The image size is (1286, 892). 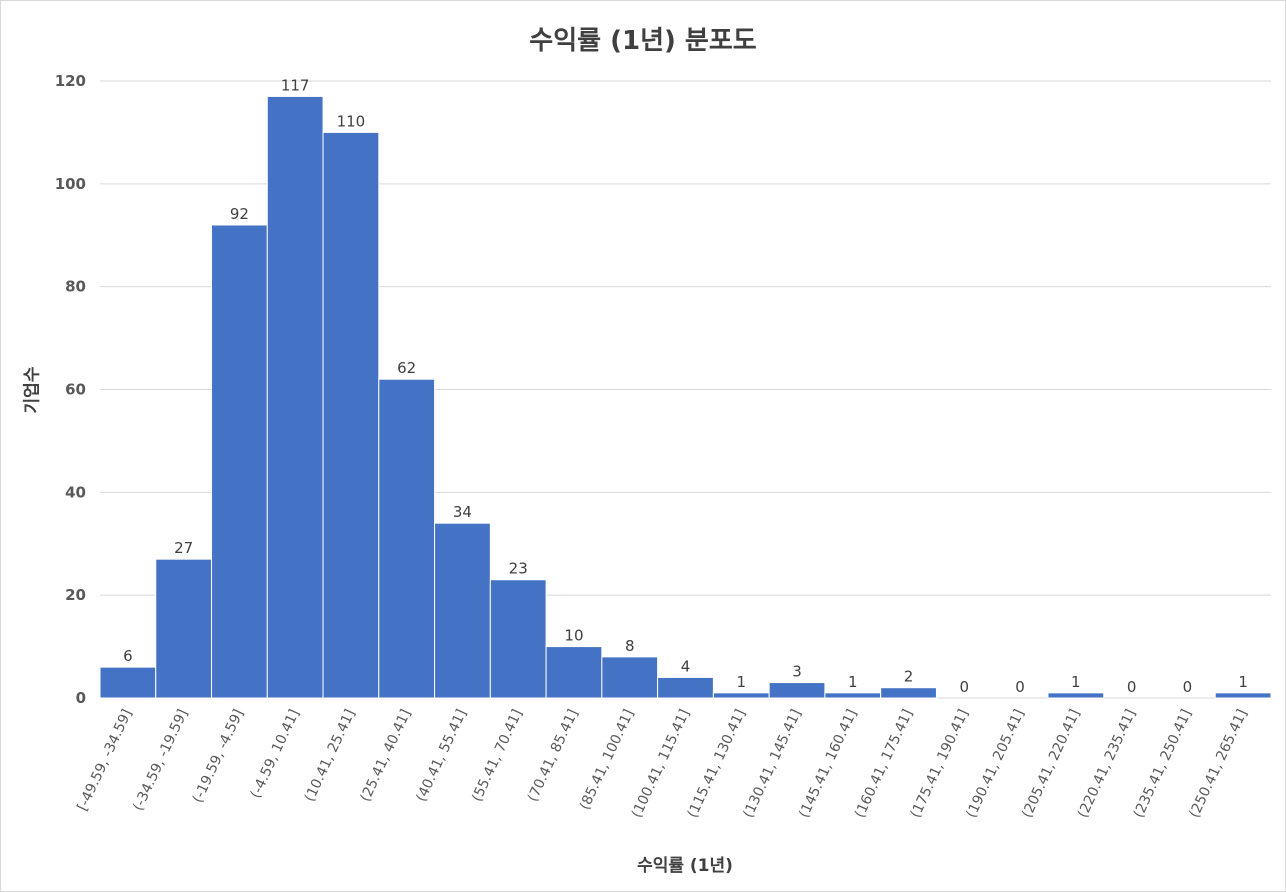 What do you see at coordinates (295, 85) in the screenshot?
I see `data-label: 117` at bounding box center [295, 85].